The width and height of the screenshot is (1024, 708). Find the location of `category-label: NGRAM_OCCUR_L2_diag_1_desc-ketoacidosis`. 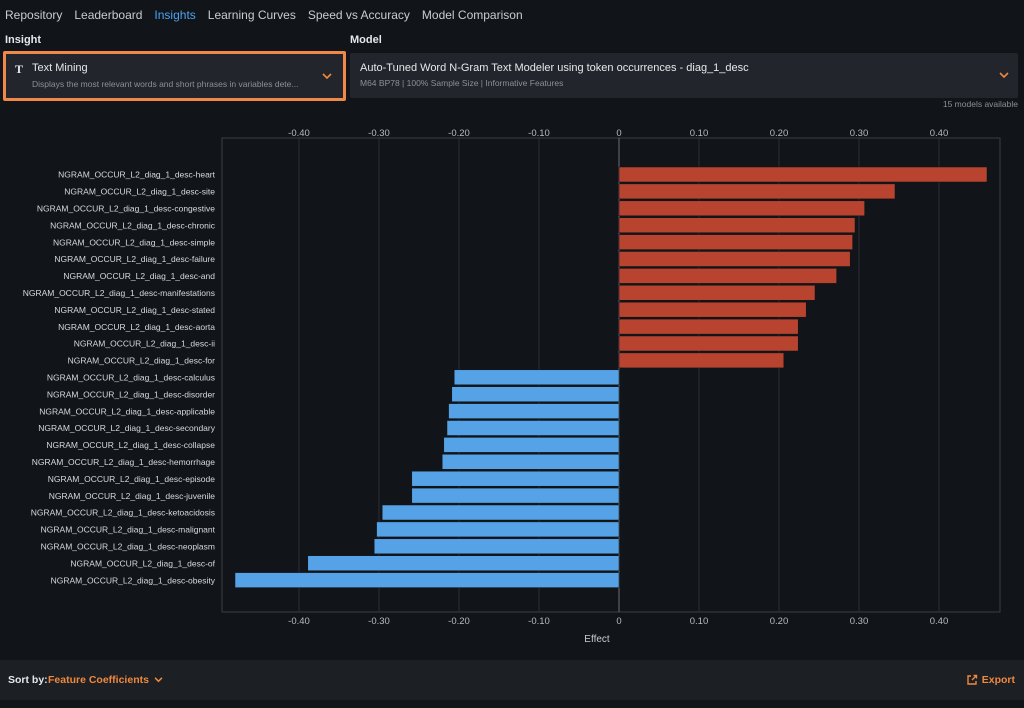

category-label: NGRAM_OCCUR_L2_diag_1_desc-ketoacidosis is located at coordinates (123, 513).